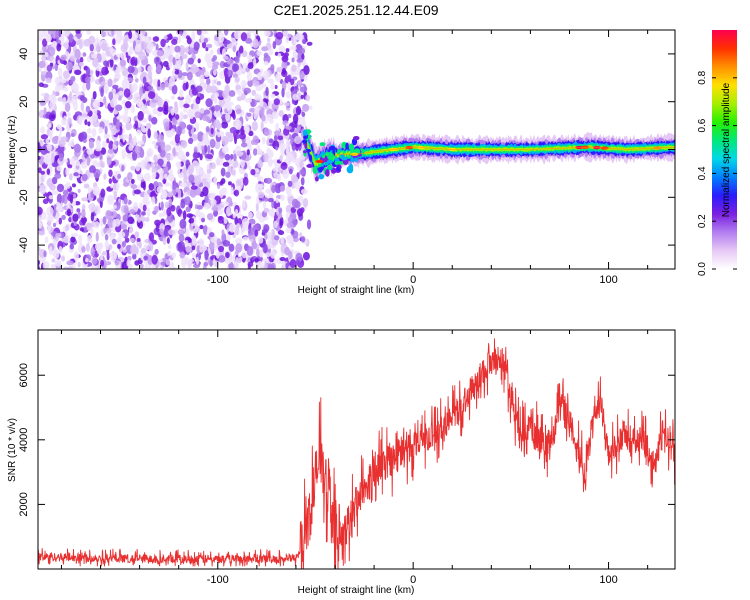 The height and width of the screenshot is (600, 750). Describe the element at coordinates (24, 440) in the screenshot. I see `y-tick-label: 4000` at that location.